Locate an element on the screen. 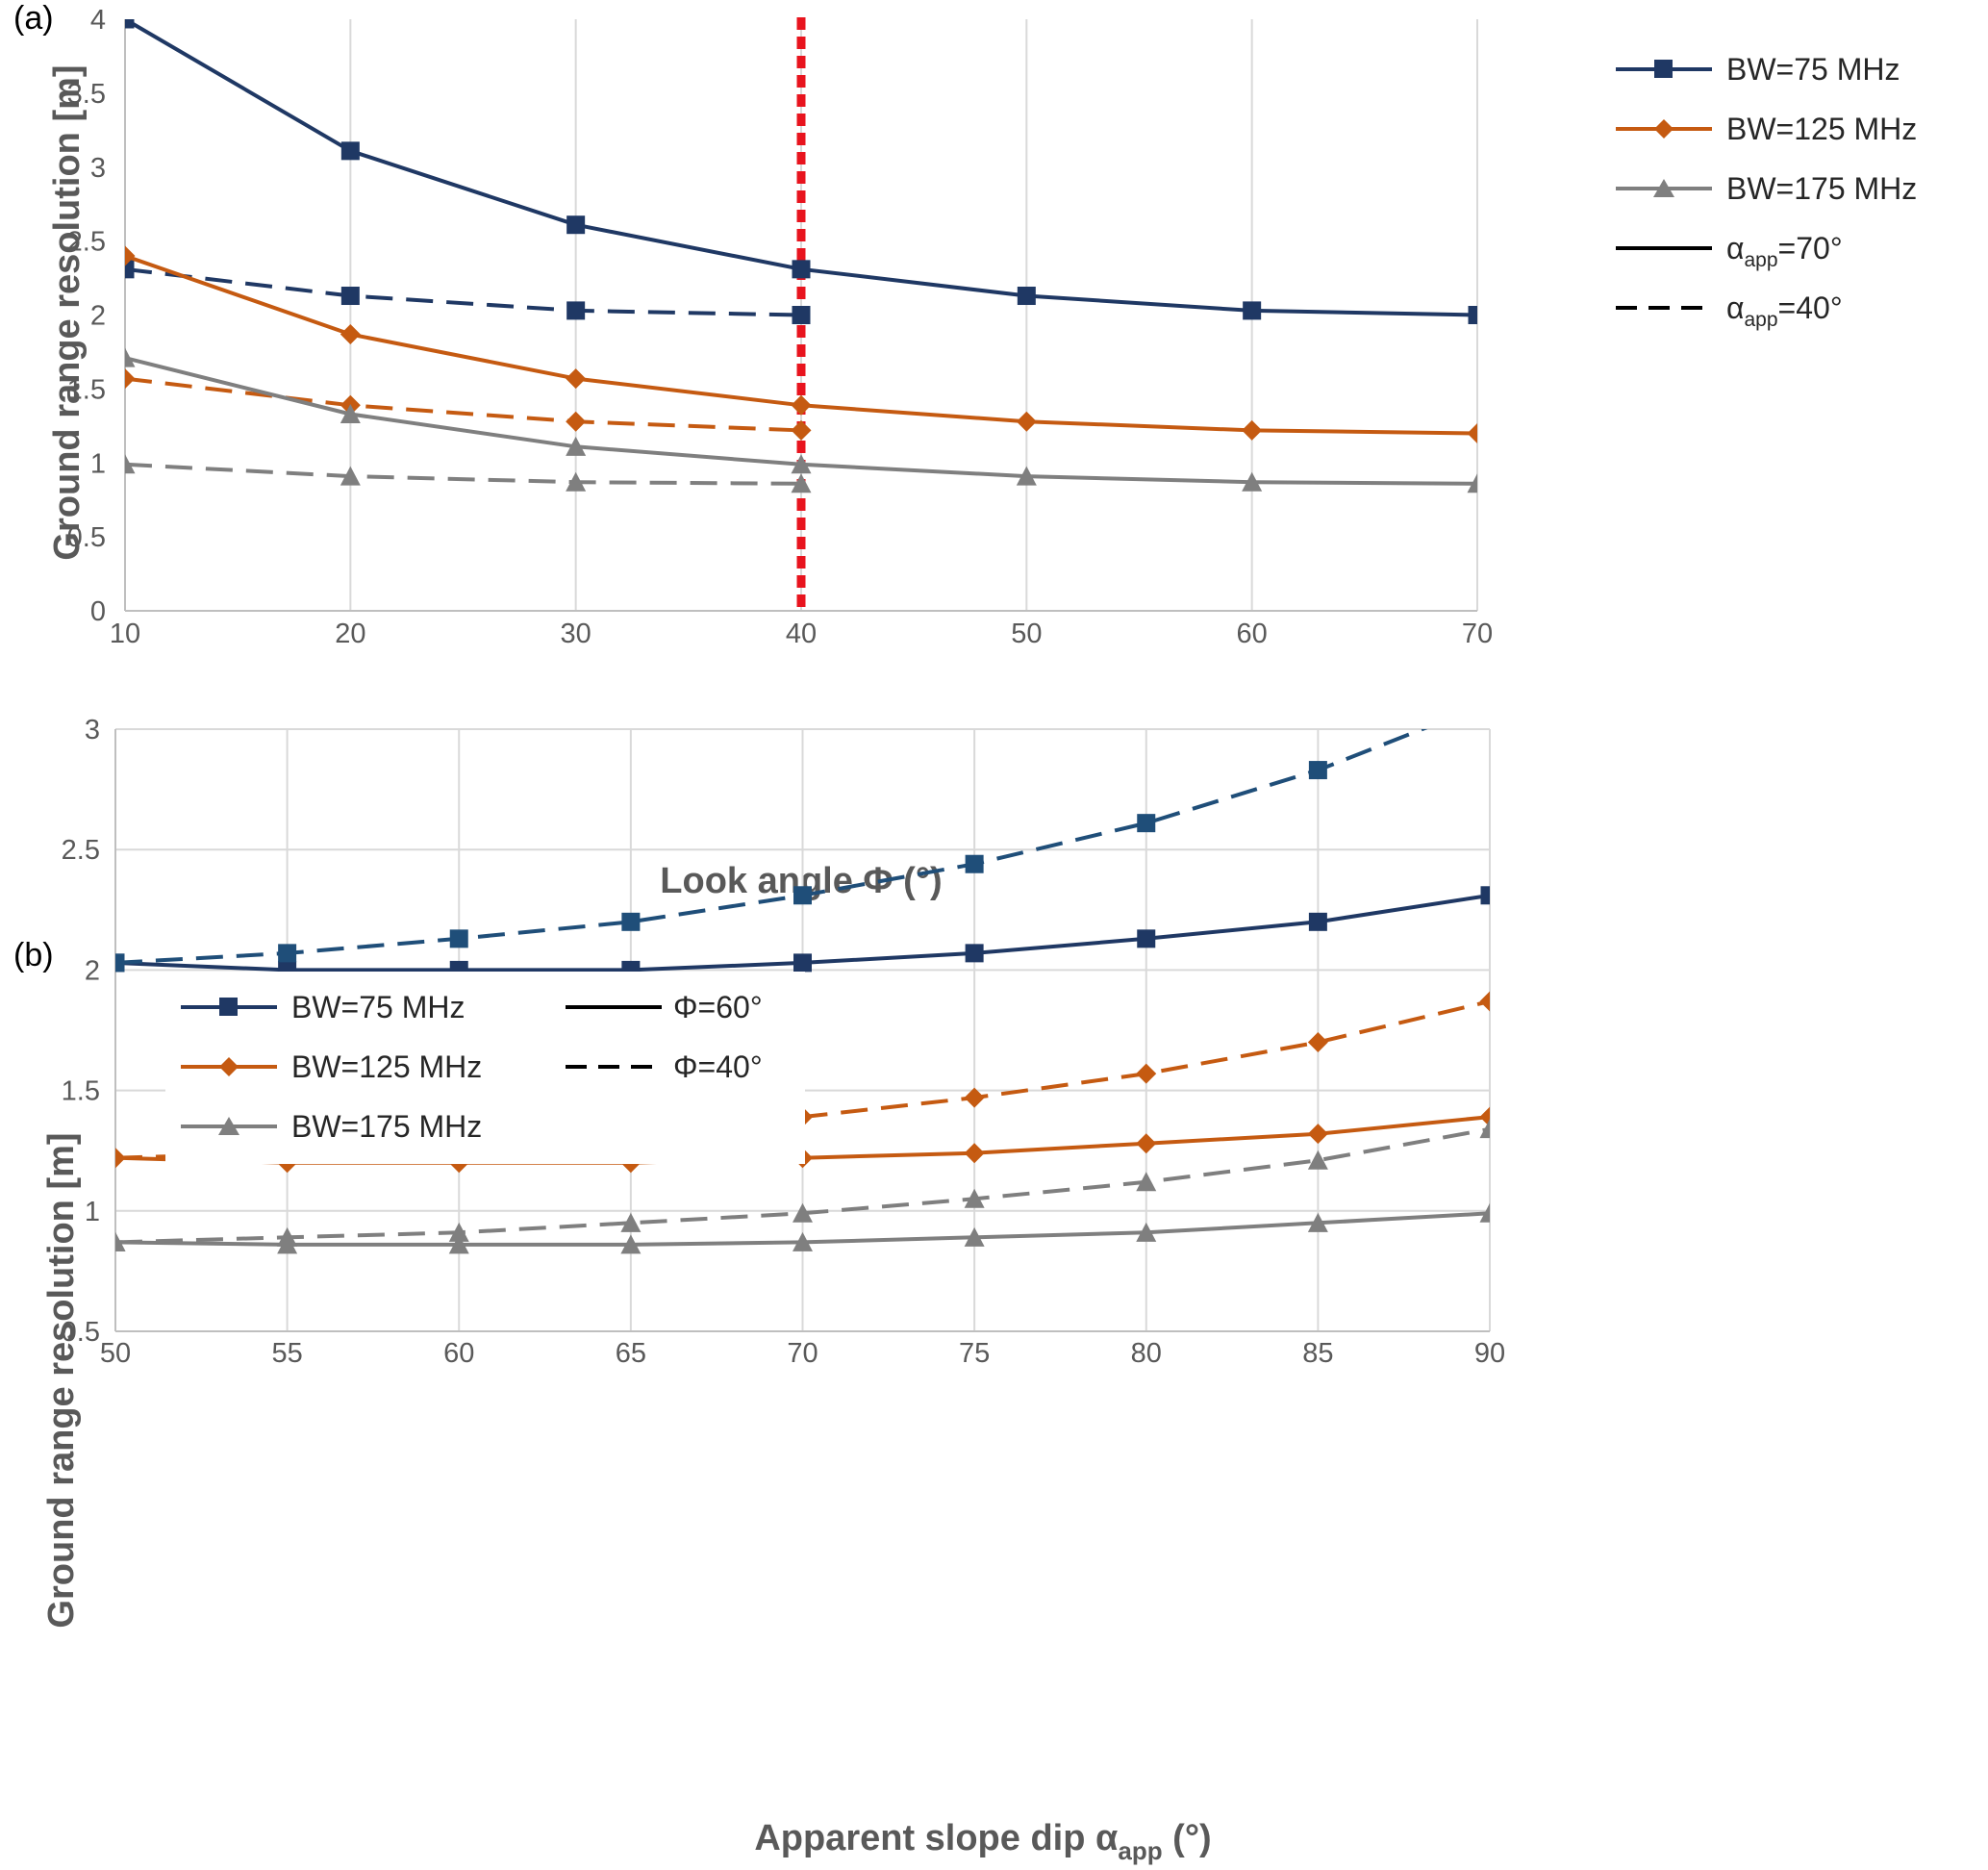  x-tick-label: 40 is located at coordinates (801, 634).